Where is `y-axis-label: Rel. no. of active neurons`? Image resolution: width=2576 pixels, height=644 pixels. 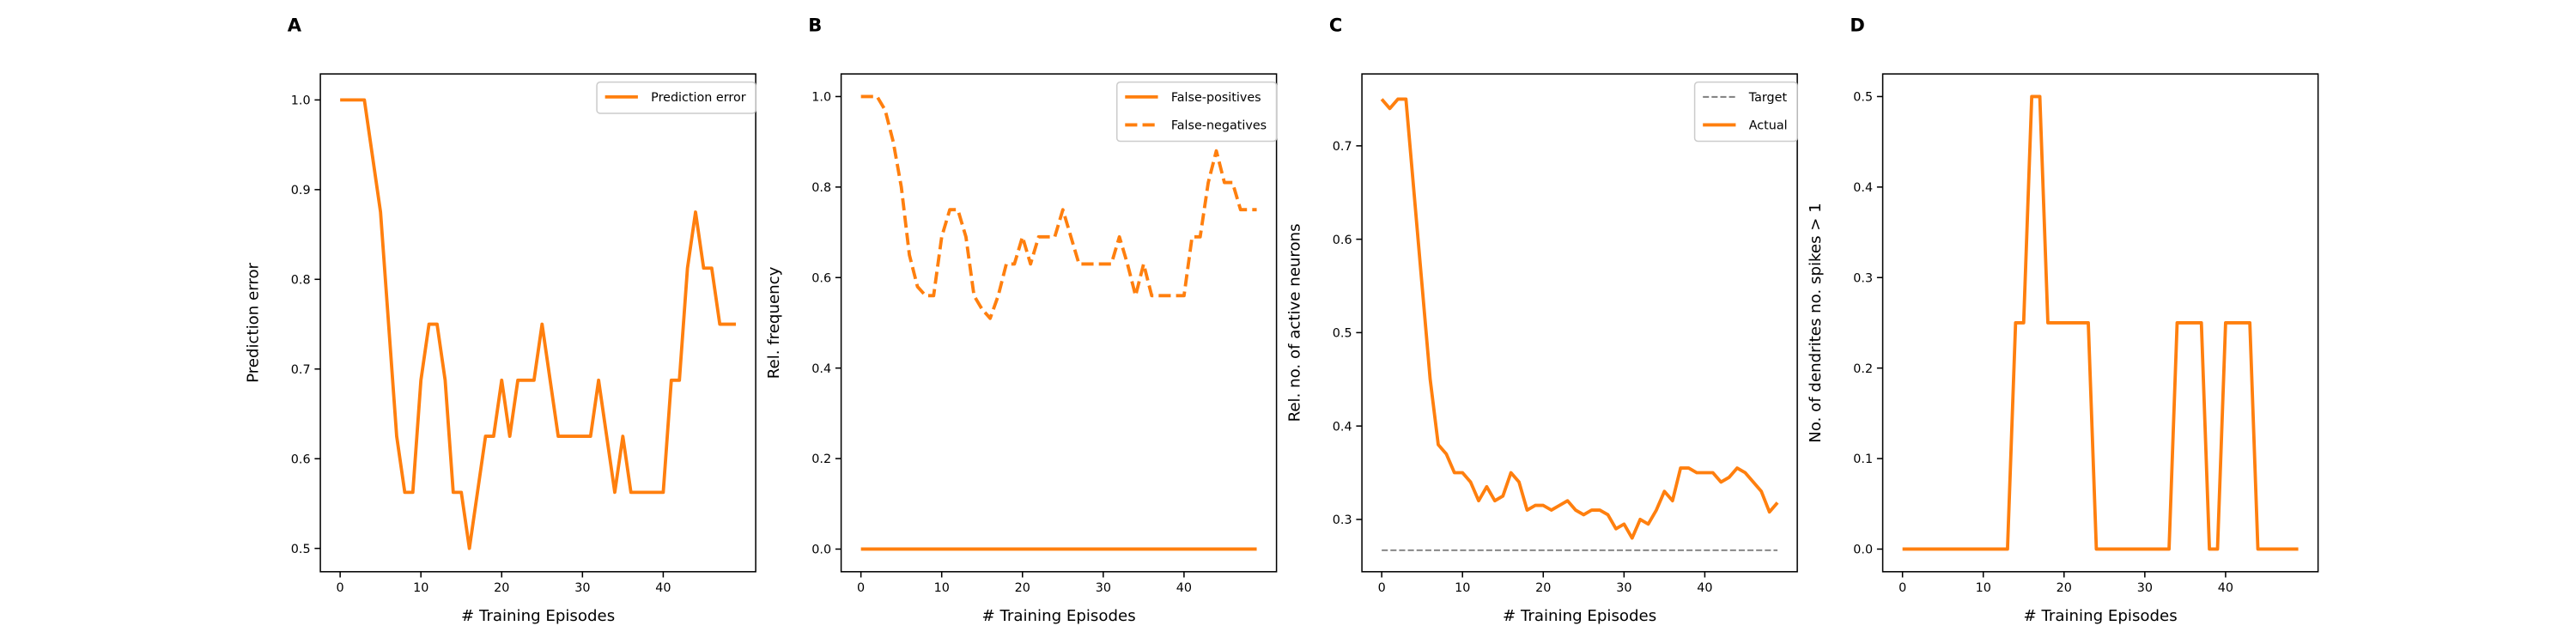 y-axis-label: Rel. no. of active neurons is located at coordinates (1294, 323).